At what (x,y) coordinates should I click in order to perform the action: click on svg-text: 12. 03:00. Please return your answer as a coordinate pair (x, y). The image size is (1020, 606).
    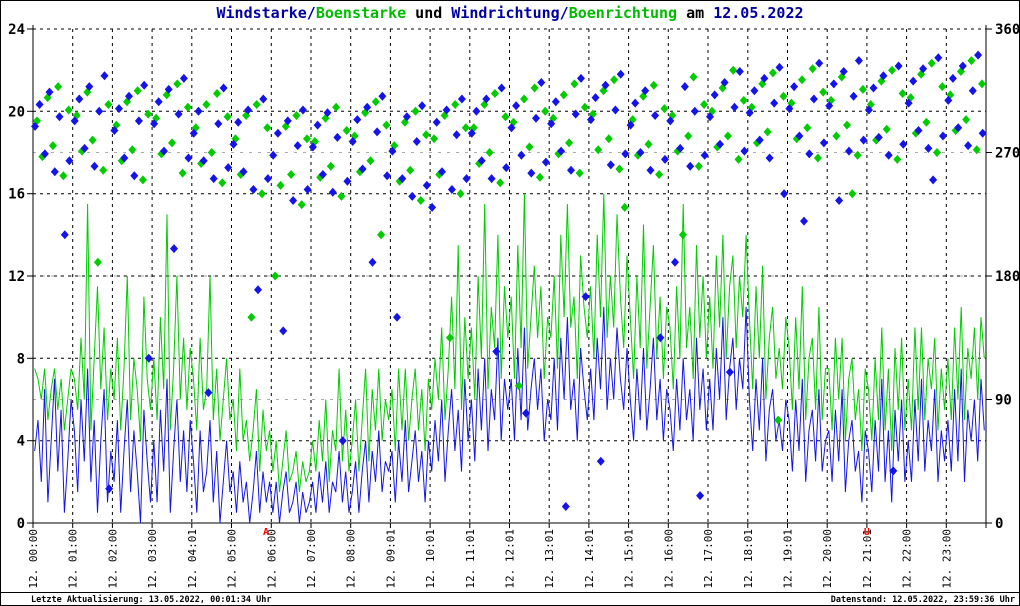
    Looking at the image, I should click on (152, 559).